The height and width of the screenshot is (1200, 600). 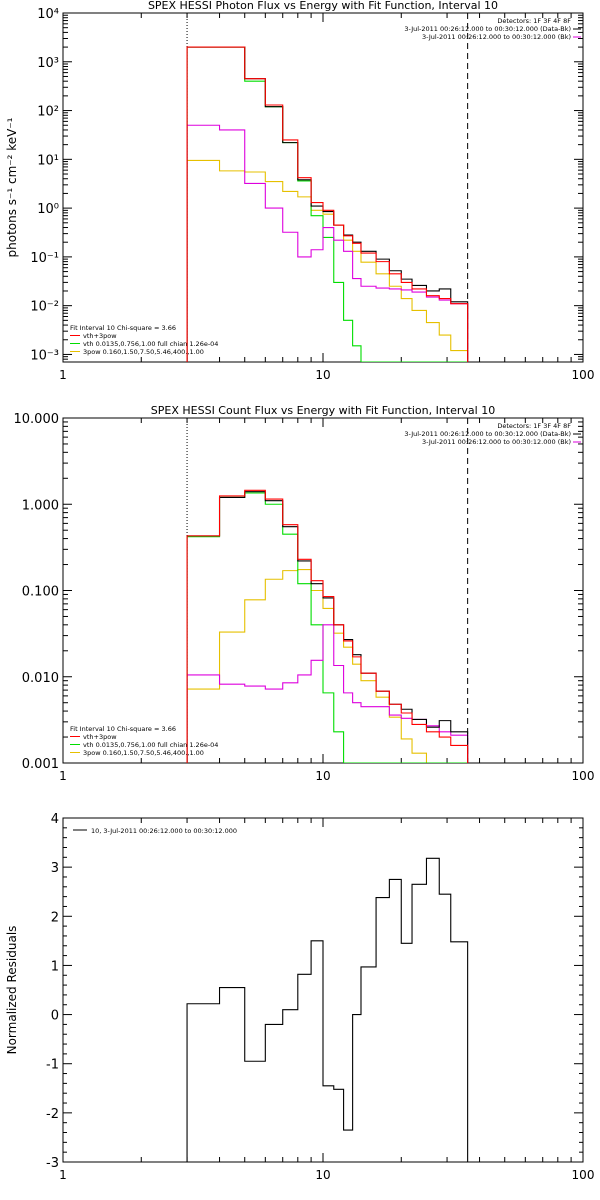 I want to click on y-tick-label: 0.001, so click(x=40, y=764).